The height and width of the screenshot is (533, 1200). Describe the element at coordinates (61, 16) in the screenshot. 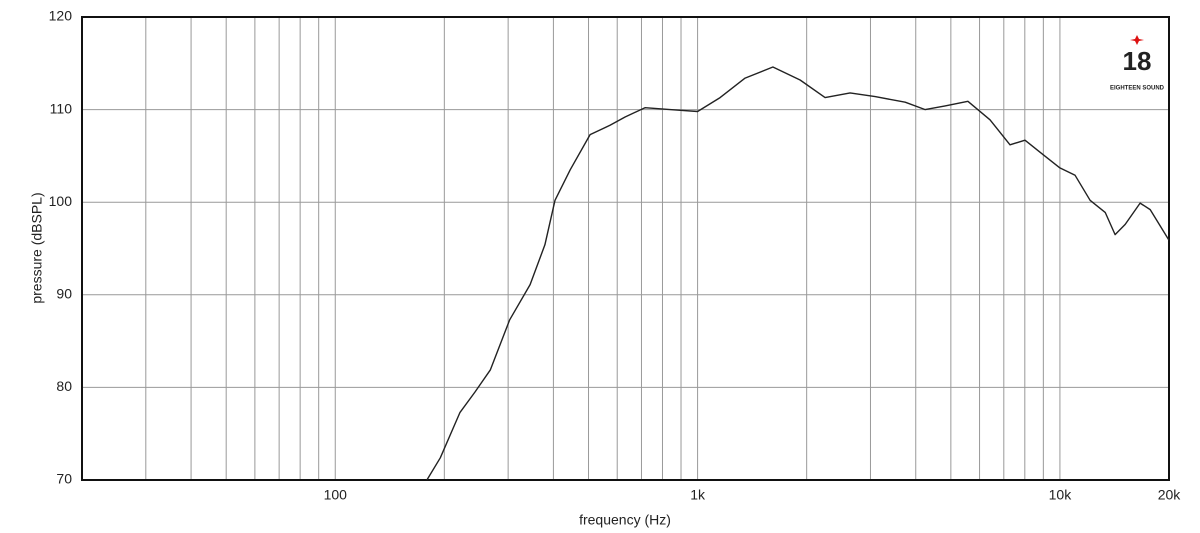

I see `y-tick-label: 120` at that location.